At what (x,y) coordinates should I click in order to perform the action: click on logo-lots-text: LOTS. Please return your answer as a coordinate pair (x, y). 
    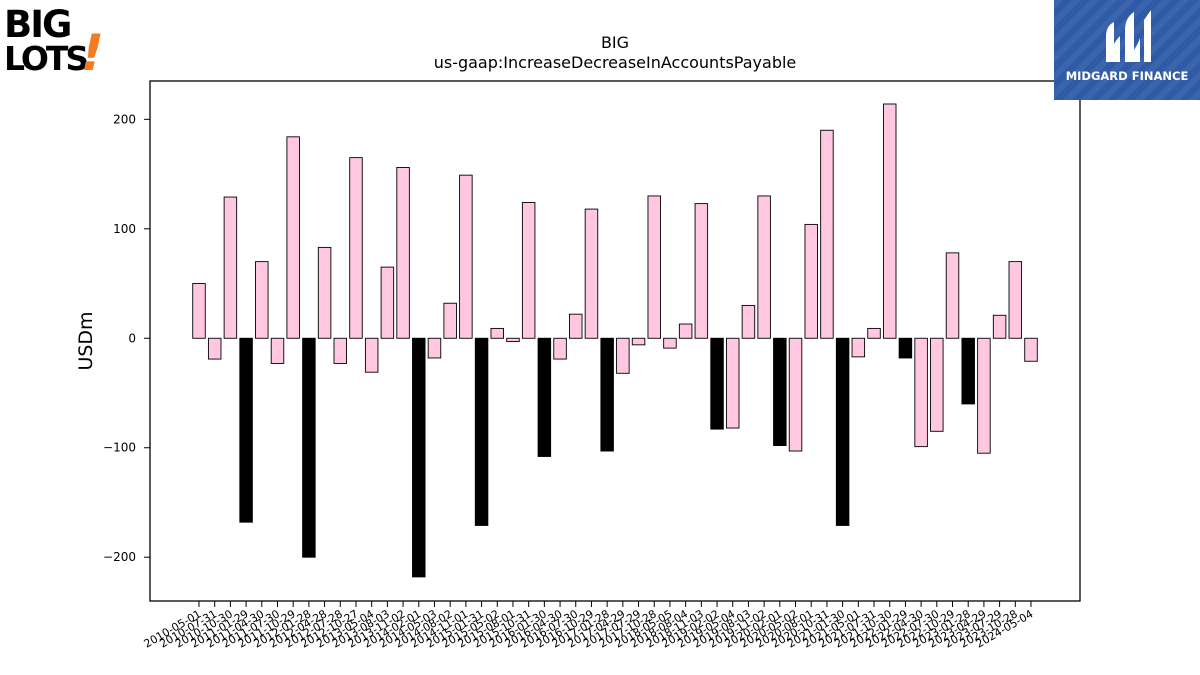
    Looking at the image, I should click on (45, 57).